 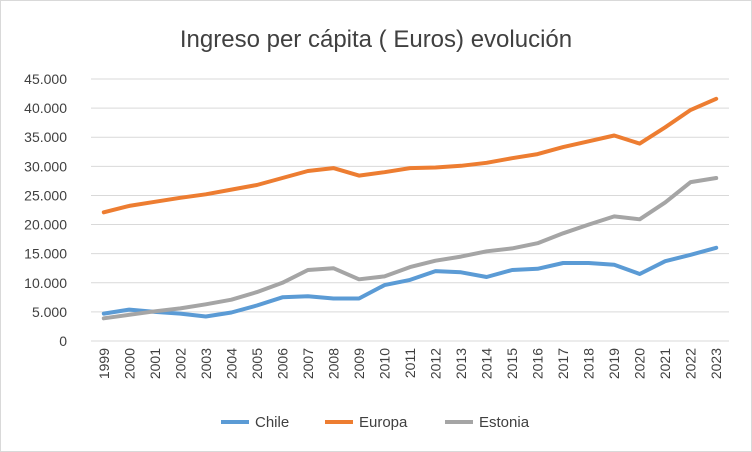 I want to click on x-tick-label: 2008, so click(x=333, y=363).